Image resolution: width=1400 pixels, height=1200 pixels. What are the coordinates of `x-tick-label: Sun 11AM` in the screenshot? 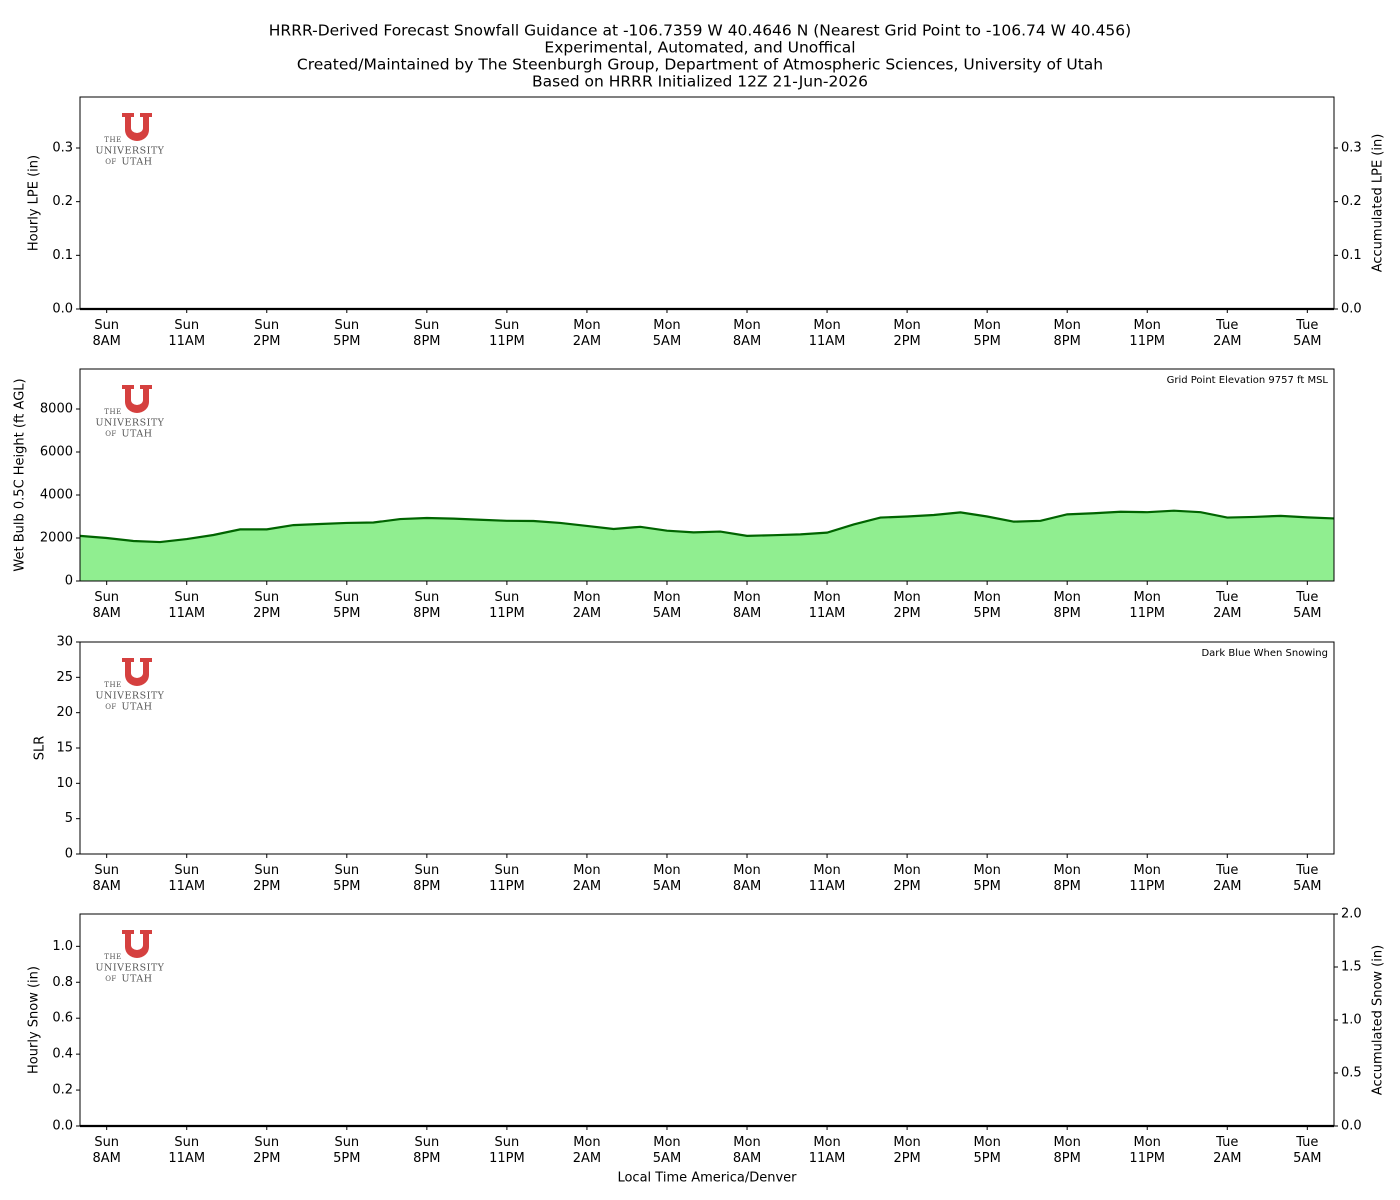 It's located at (186, 1150).